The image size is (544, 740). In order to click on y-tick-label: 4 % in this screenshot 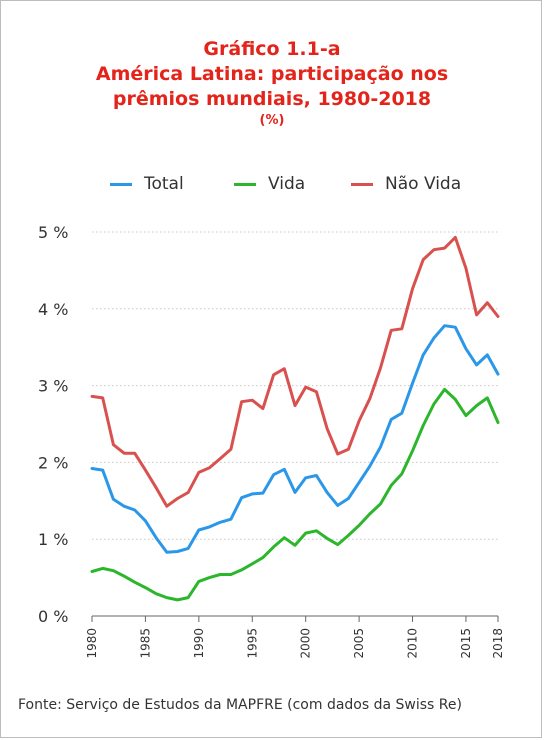, I will do `click(53, 309)`.